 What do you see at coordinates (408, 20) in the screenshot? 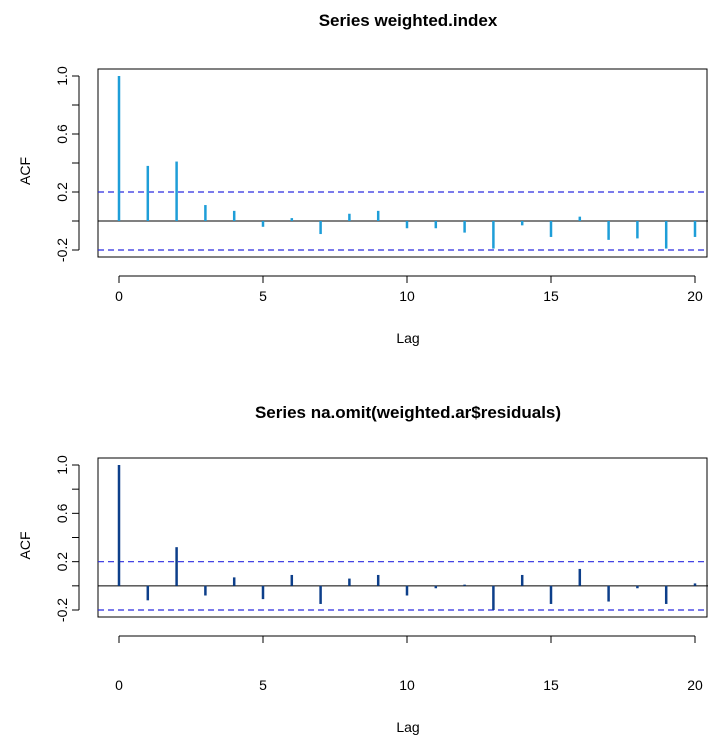
I see `chart-title: Series weighted.index` at bounding box center [408, 20].